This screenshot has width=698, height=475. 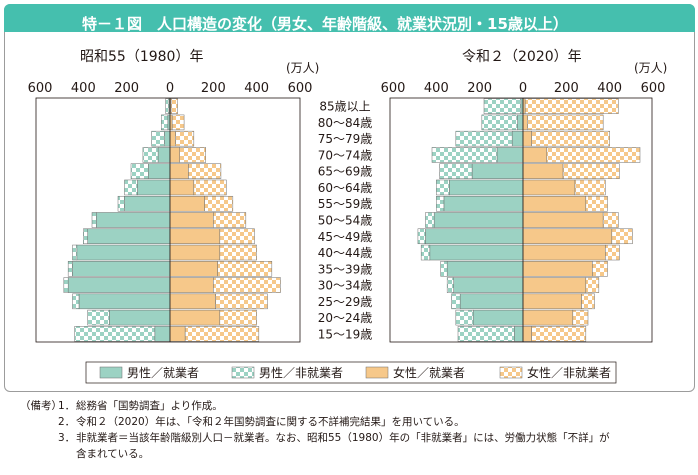 I want to click on legend-box, so click(x=351, y=372).